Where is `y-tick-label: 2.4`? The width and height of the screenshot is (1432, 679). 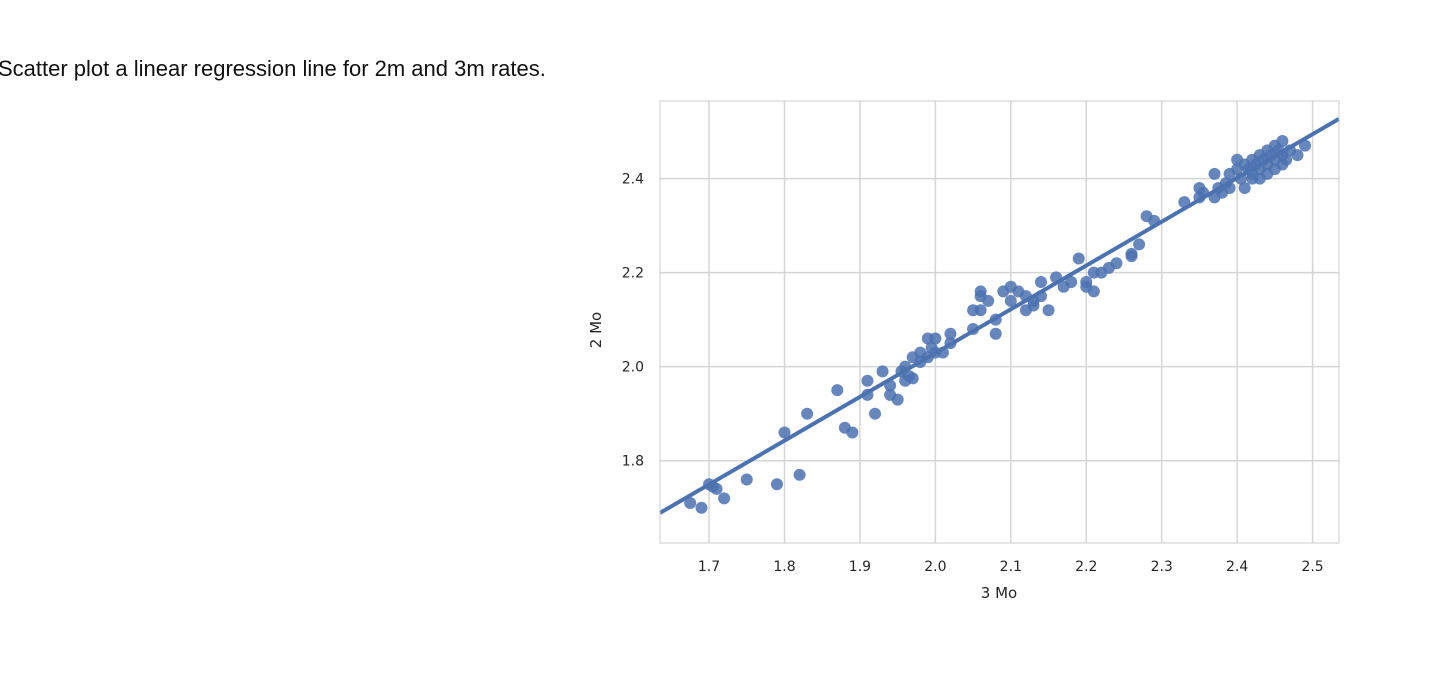
y-tick-label: 2.4 is located at coordinates (633, 180).